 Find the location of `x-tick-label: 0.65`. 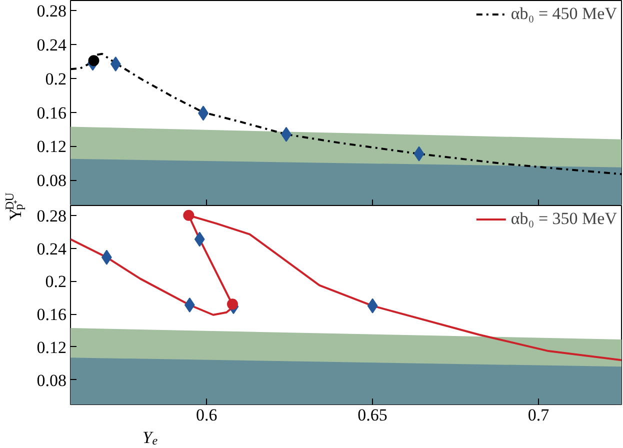

x-tick-label: 0.65 is located at coordinates (373, 415).